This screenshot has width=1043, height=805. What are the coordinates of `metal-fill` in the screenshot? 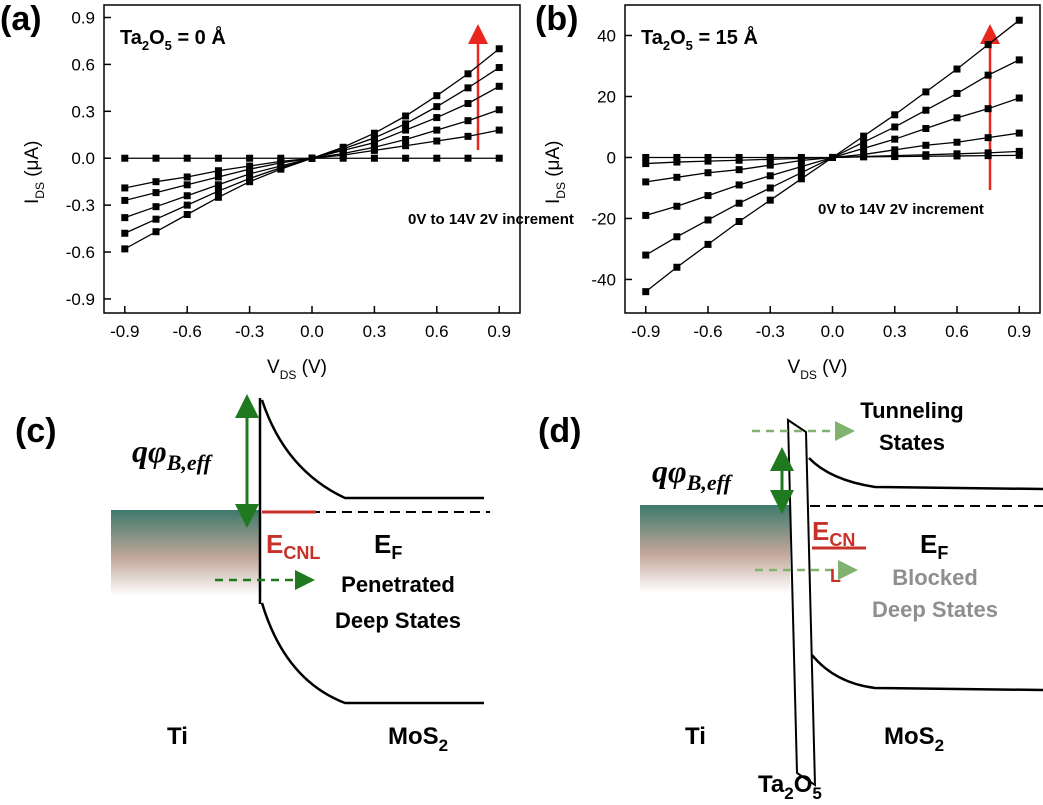 It's located at (185, 553).